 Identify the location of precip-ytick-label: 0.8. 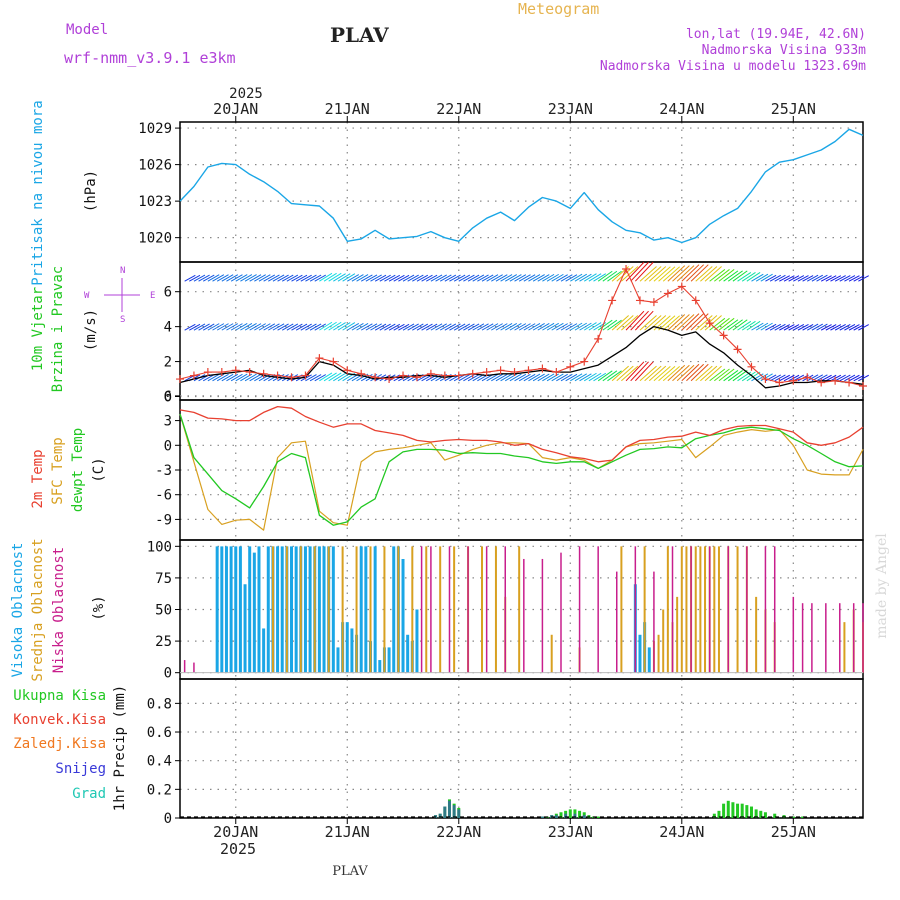
(159, 704).